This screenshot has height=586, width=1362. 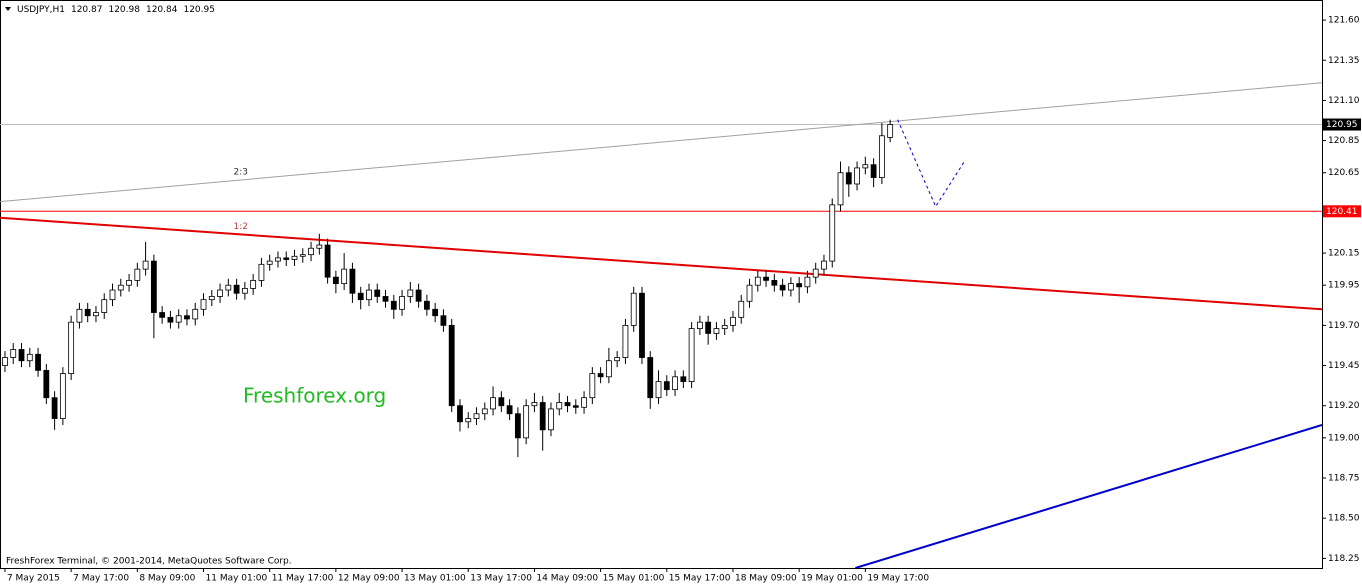 What do you see at coordinates (8, 9) in the screenshot?
I see `menu-arrow` at bounding box center [8, 9].